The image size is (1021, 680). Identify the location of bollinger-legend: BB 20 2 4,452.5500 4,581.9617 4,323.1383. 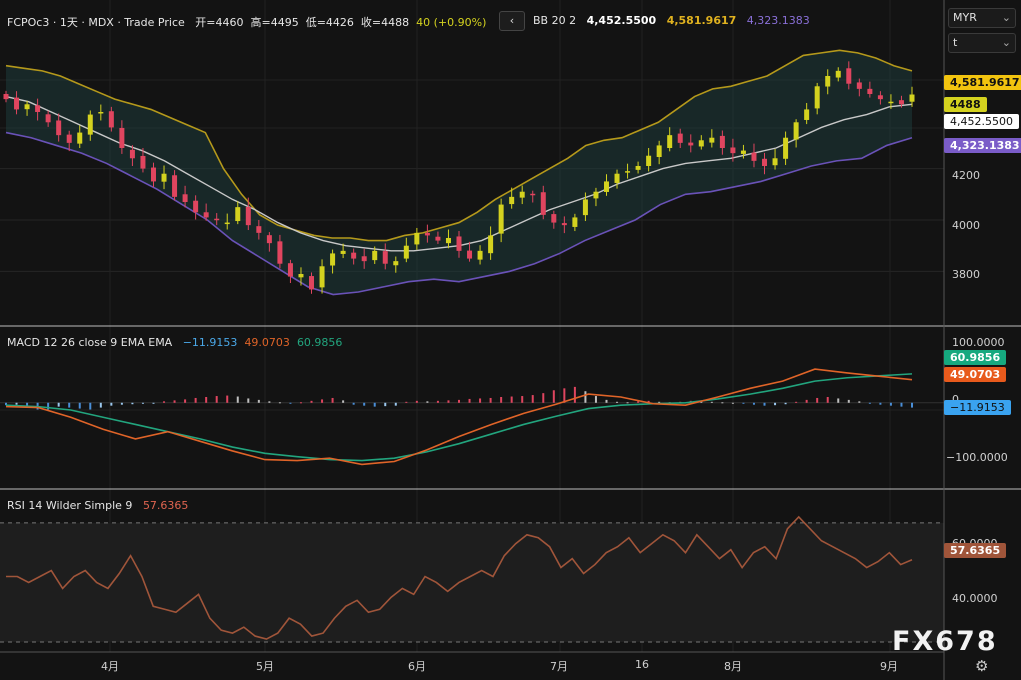
(671, 20).